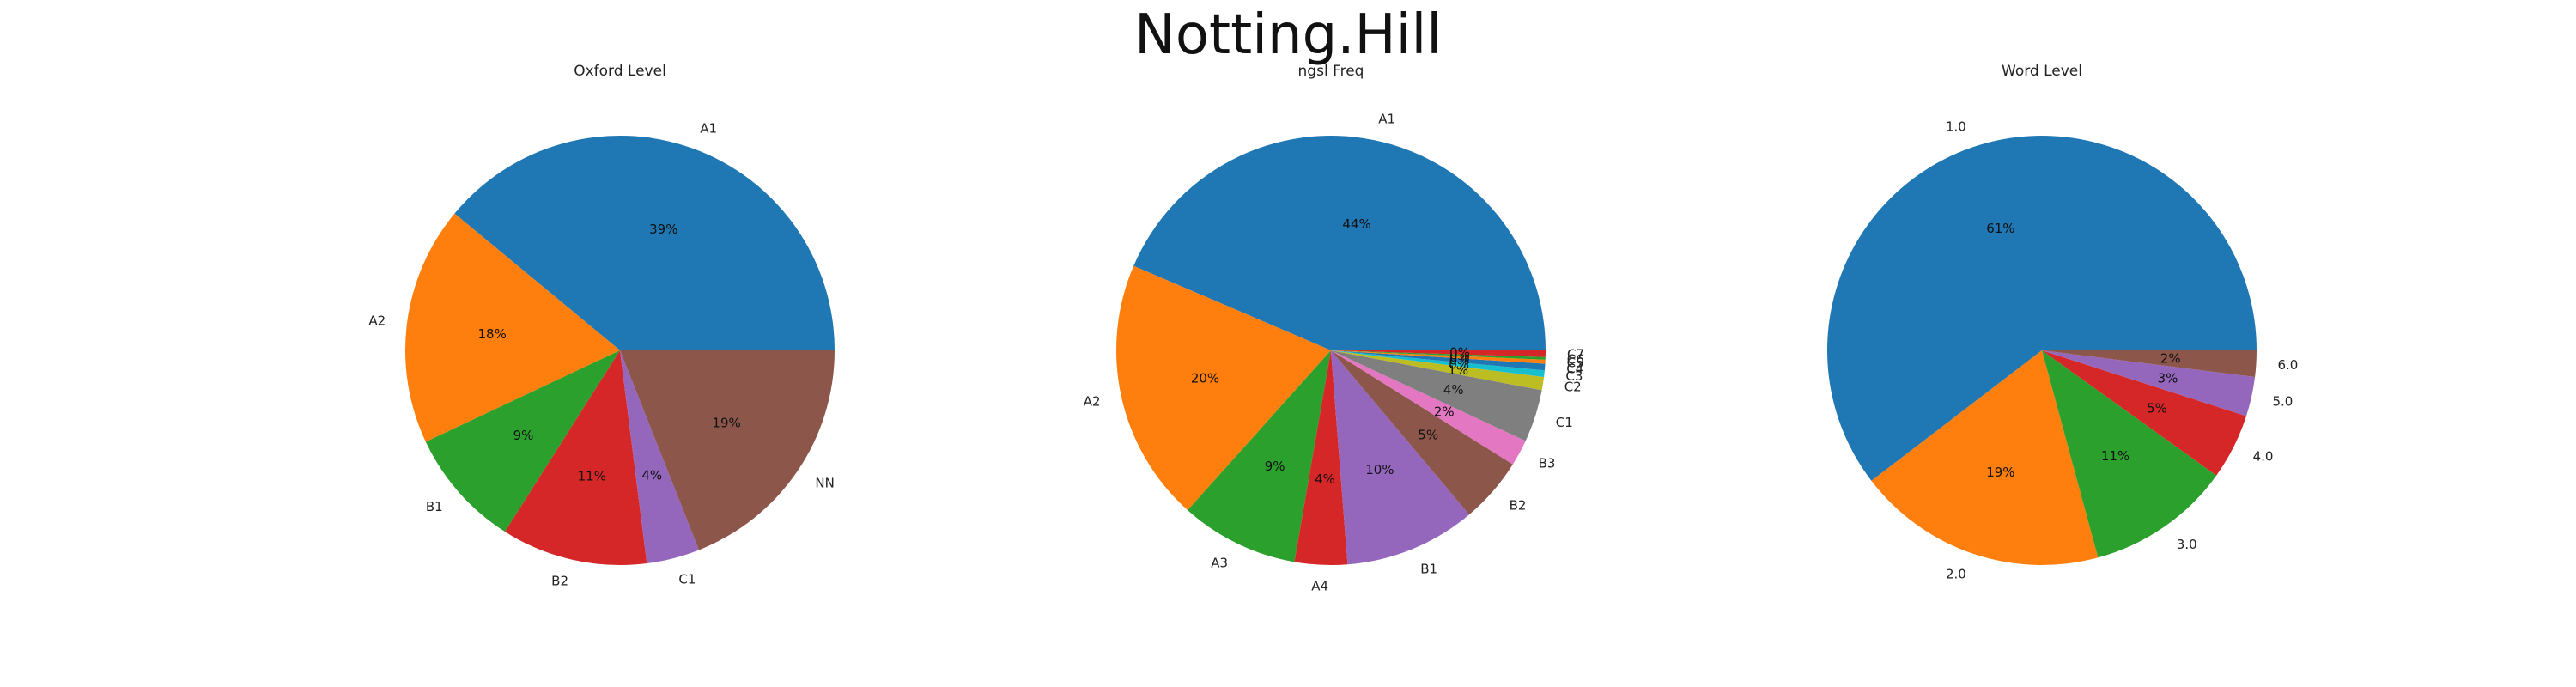 This screenshot has width=2576, height=687. Describe the element at coordinates (1956, 127) in the screenshot. I see `slice-label: 1.0` at that location.